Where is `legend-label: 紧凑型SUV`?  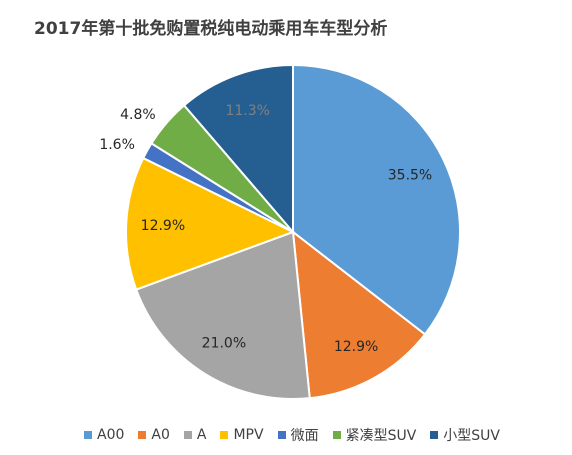
legend-label: 紧凑型SUV is located at coordinates (381, 436).